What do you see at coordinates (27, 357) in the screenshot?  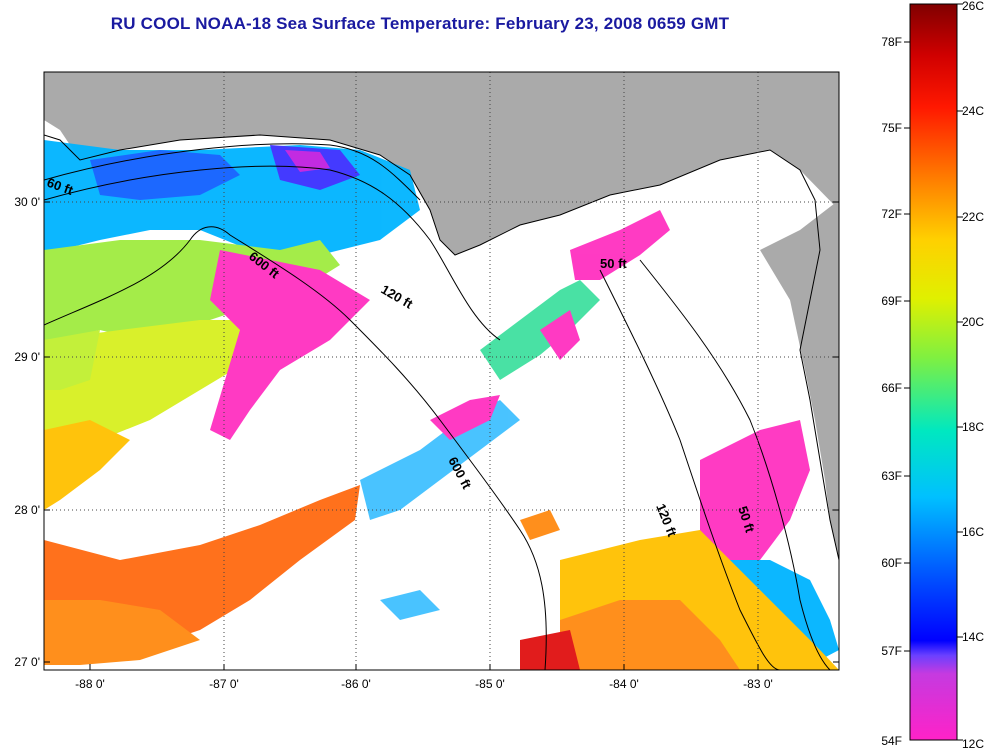 I see `lat-label-29: 29 0'` at bounding box center [27, 357].